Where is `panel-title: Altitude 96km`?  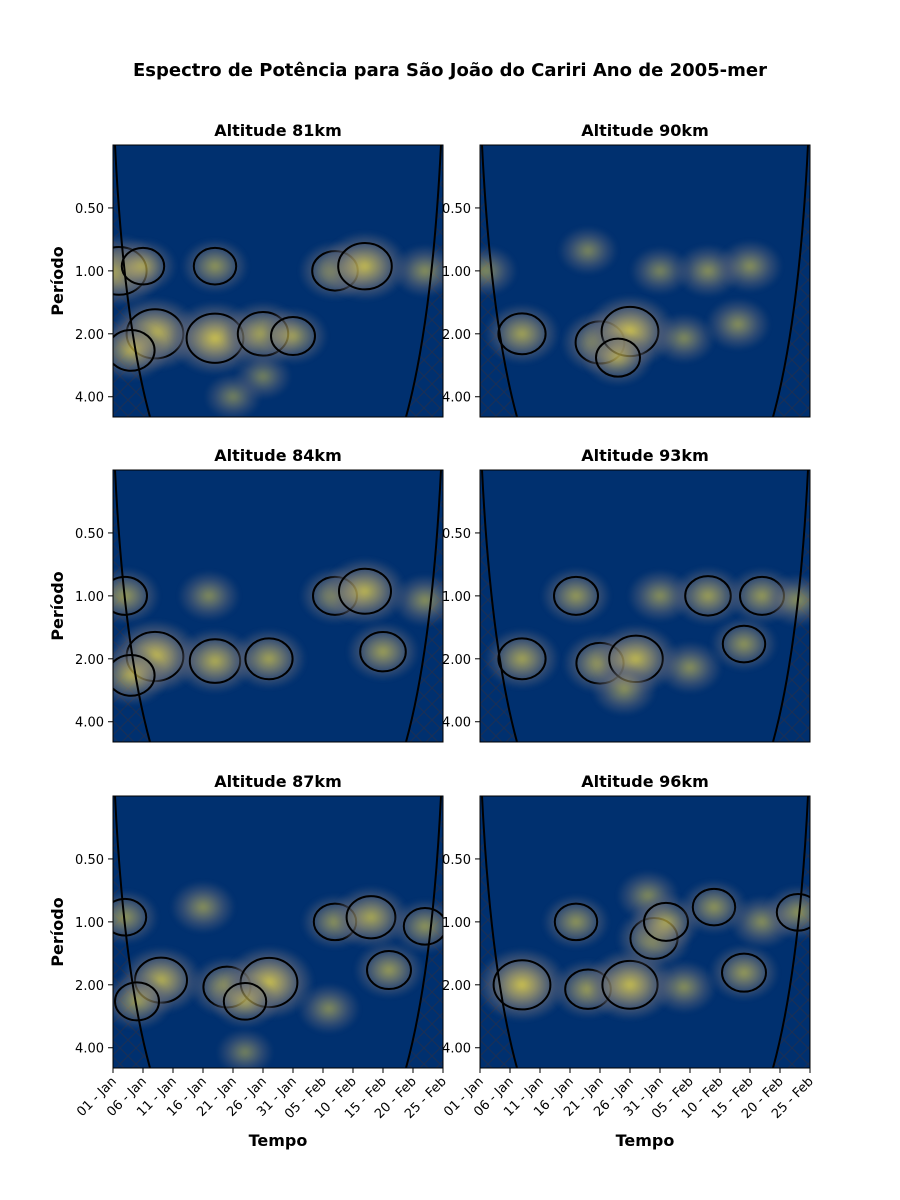
panel-title: Altitude 96km is located at coordinates (645, 781).